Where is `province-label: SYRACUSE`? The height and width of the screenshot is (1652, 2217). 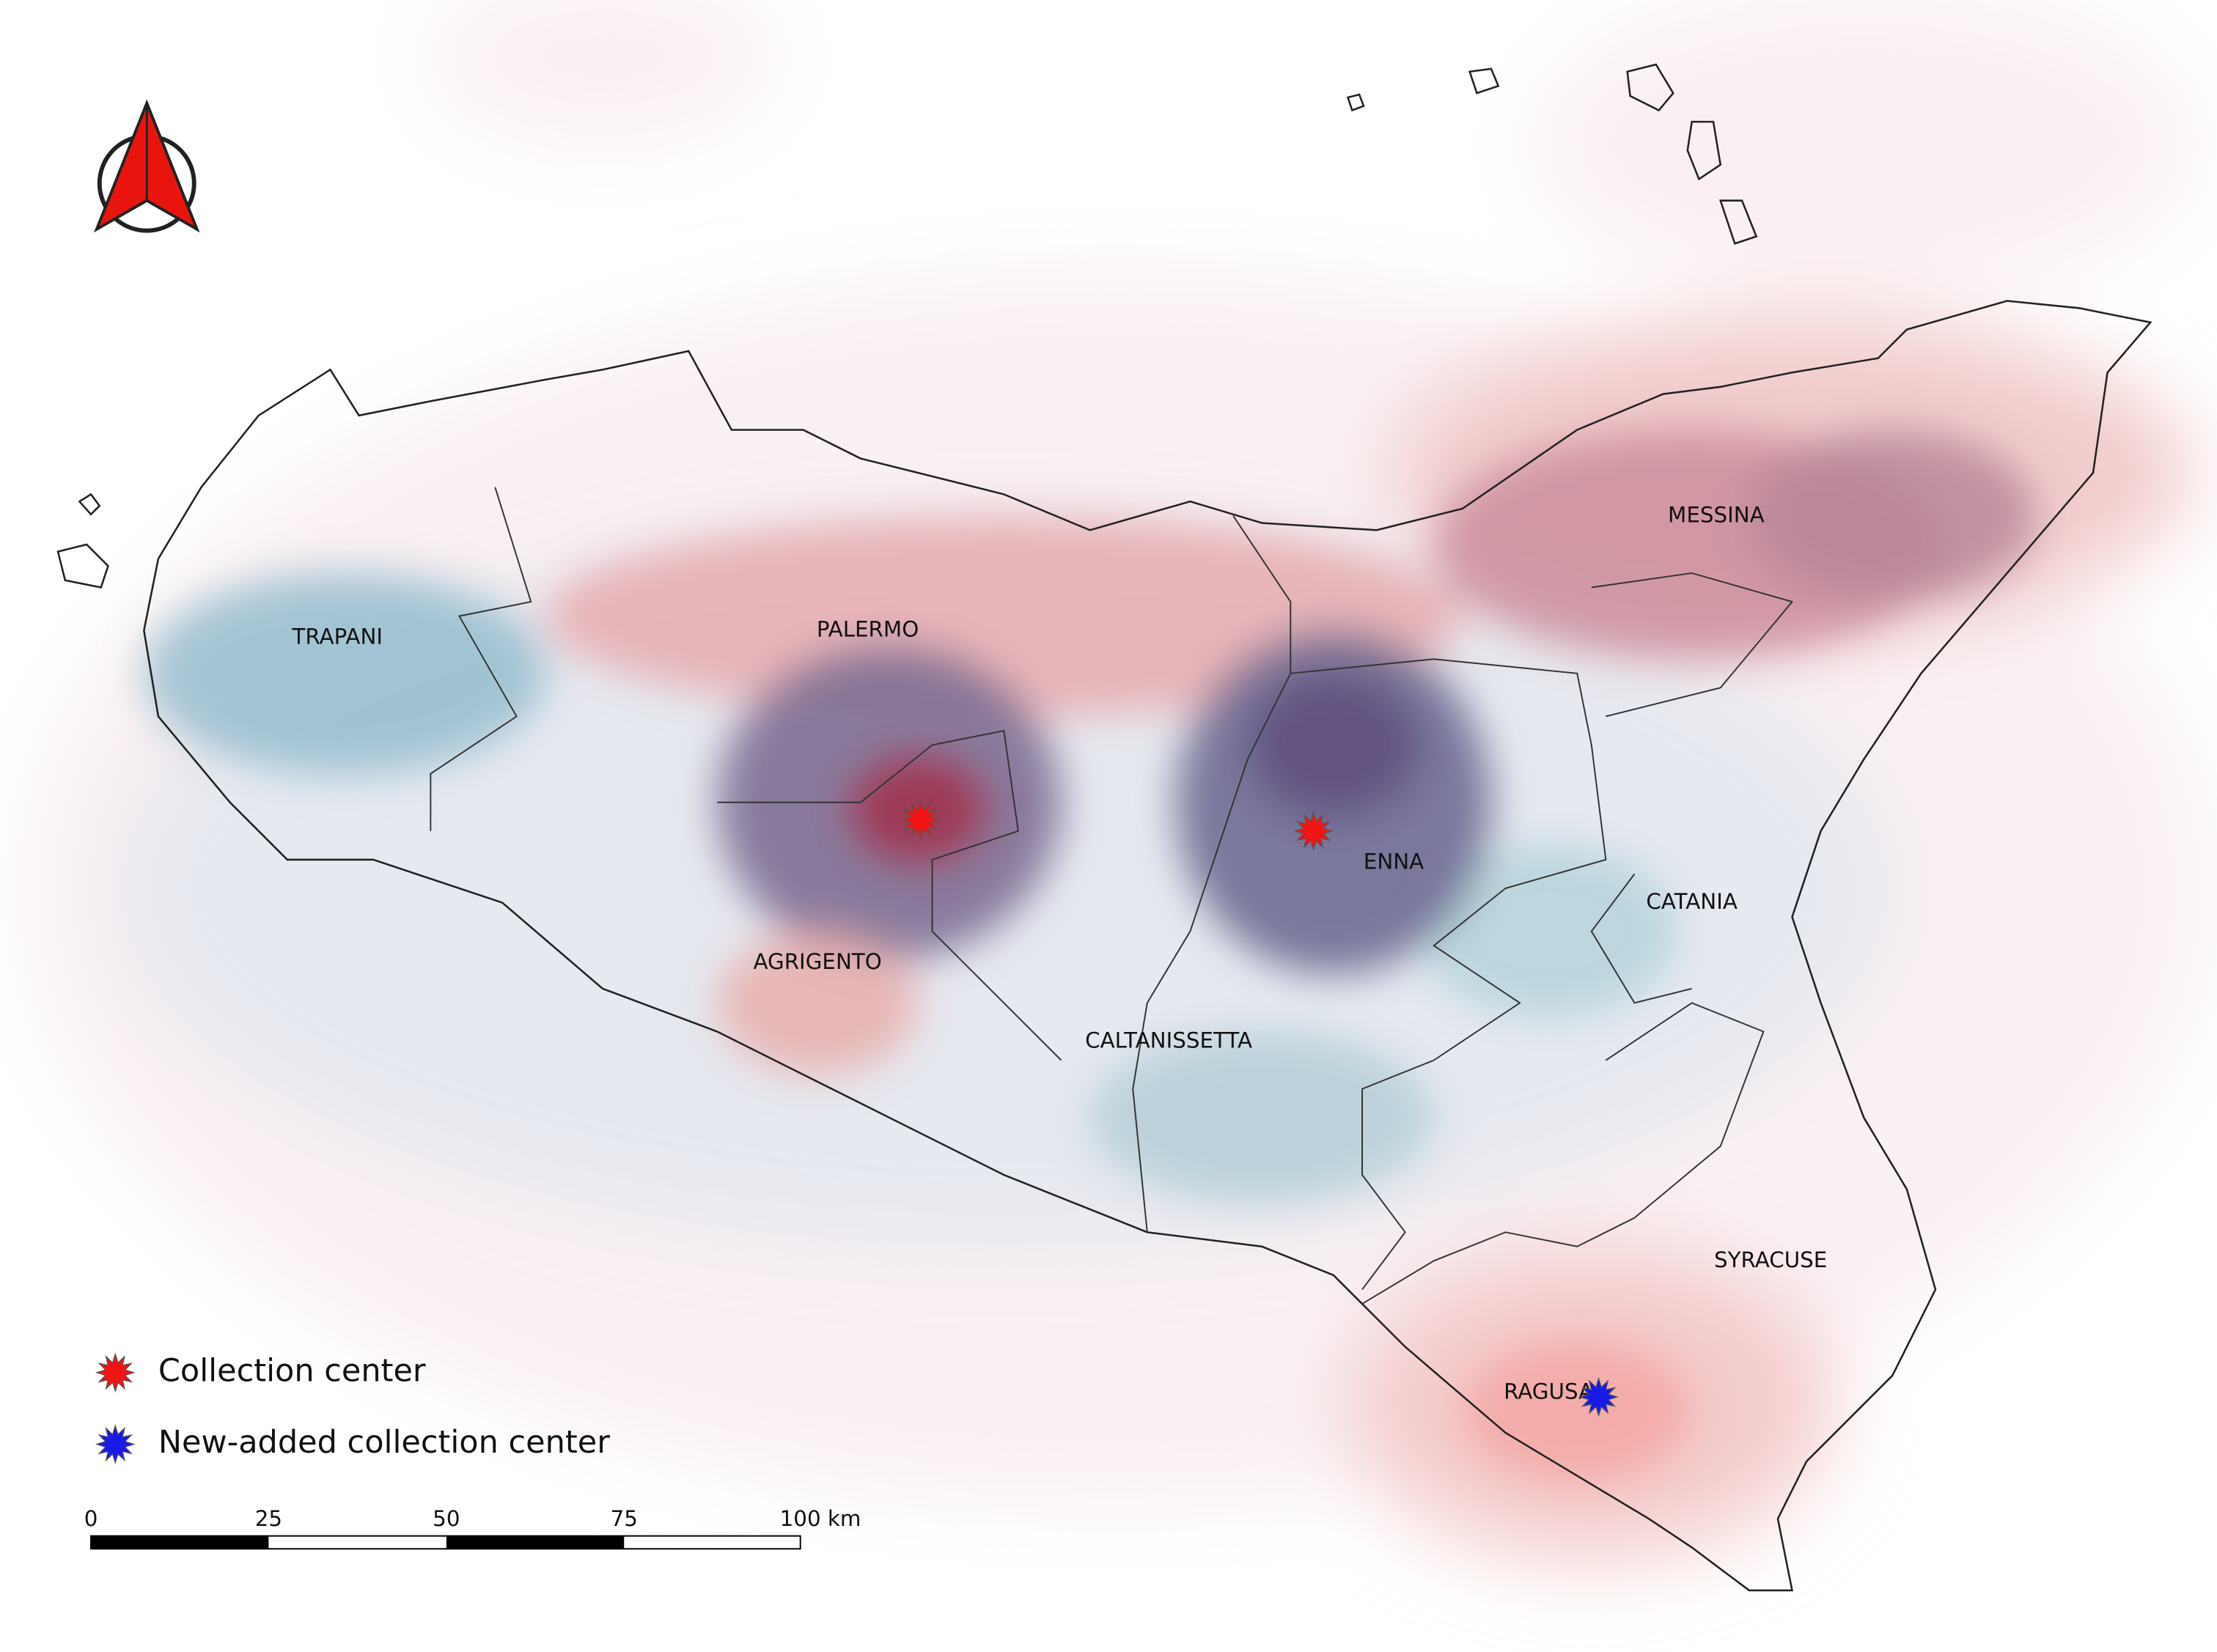 province-label: SYRACUSE is located at coordinates (1770, 1259).